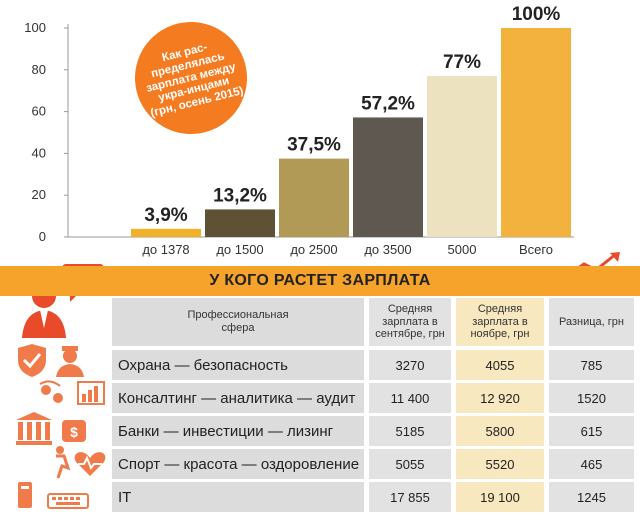 The width and height of the screenshot is (640, 519). I want to click on table-title: У КОГО РАСТЕТ ЗАРПЛАТА, so click(320, 280).